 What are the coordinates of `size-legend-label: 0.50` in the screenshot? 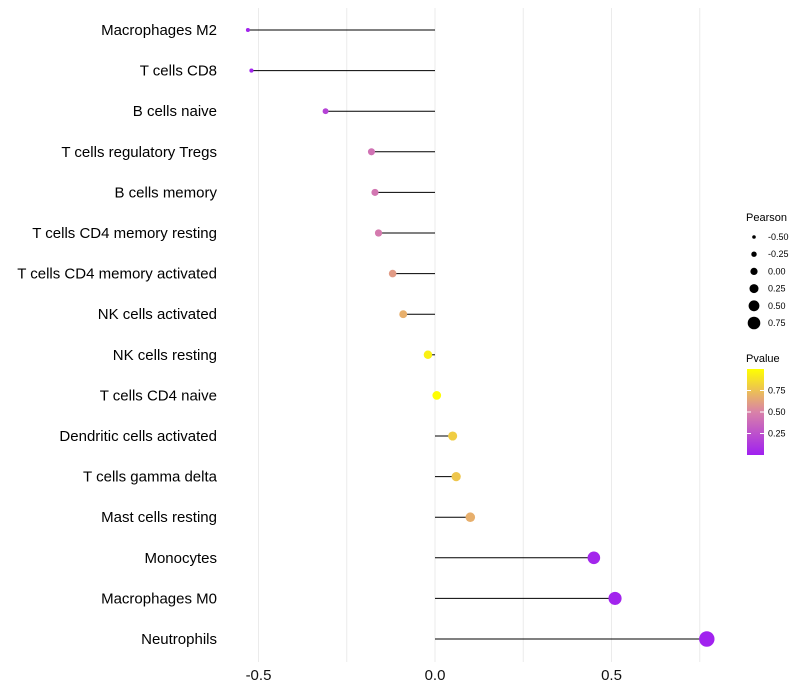 It's located at (777, 306).